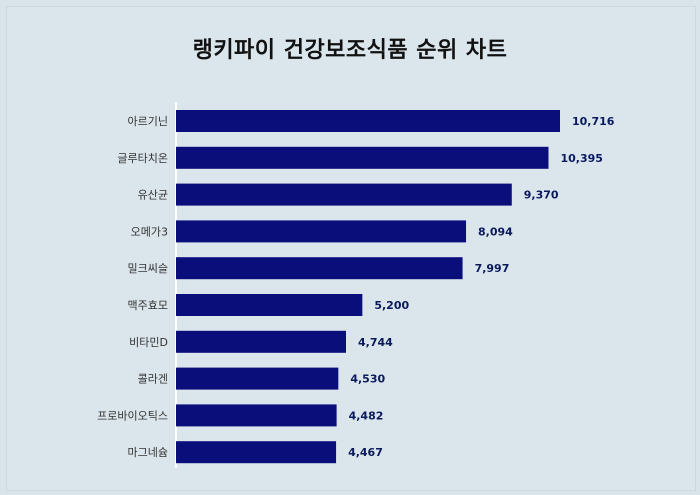 The width and height of the screenshot is (700, 495). What do you see at coordinates (593, 121) in the screenshot?
I see `value-label: 10,716` at bounding box center [593, 121].